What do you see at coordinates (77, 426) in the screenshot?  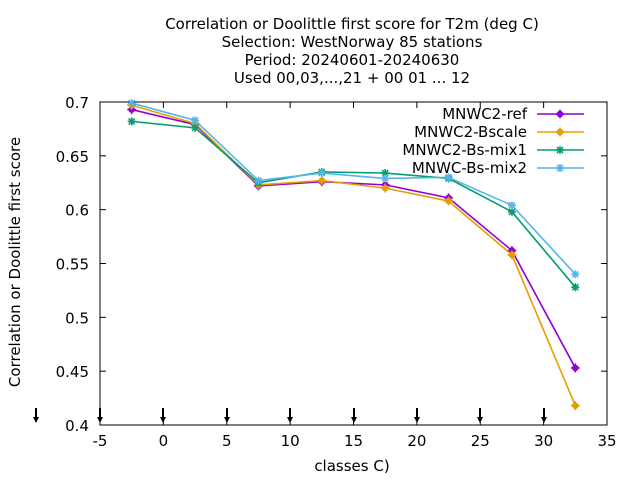 I see `y-tick-label: 0.4` at bounding box center [77, 426].